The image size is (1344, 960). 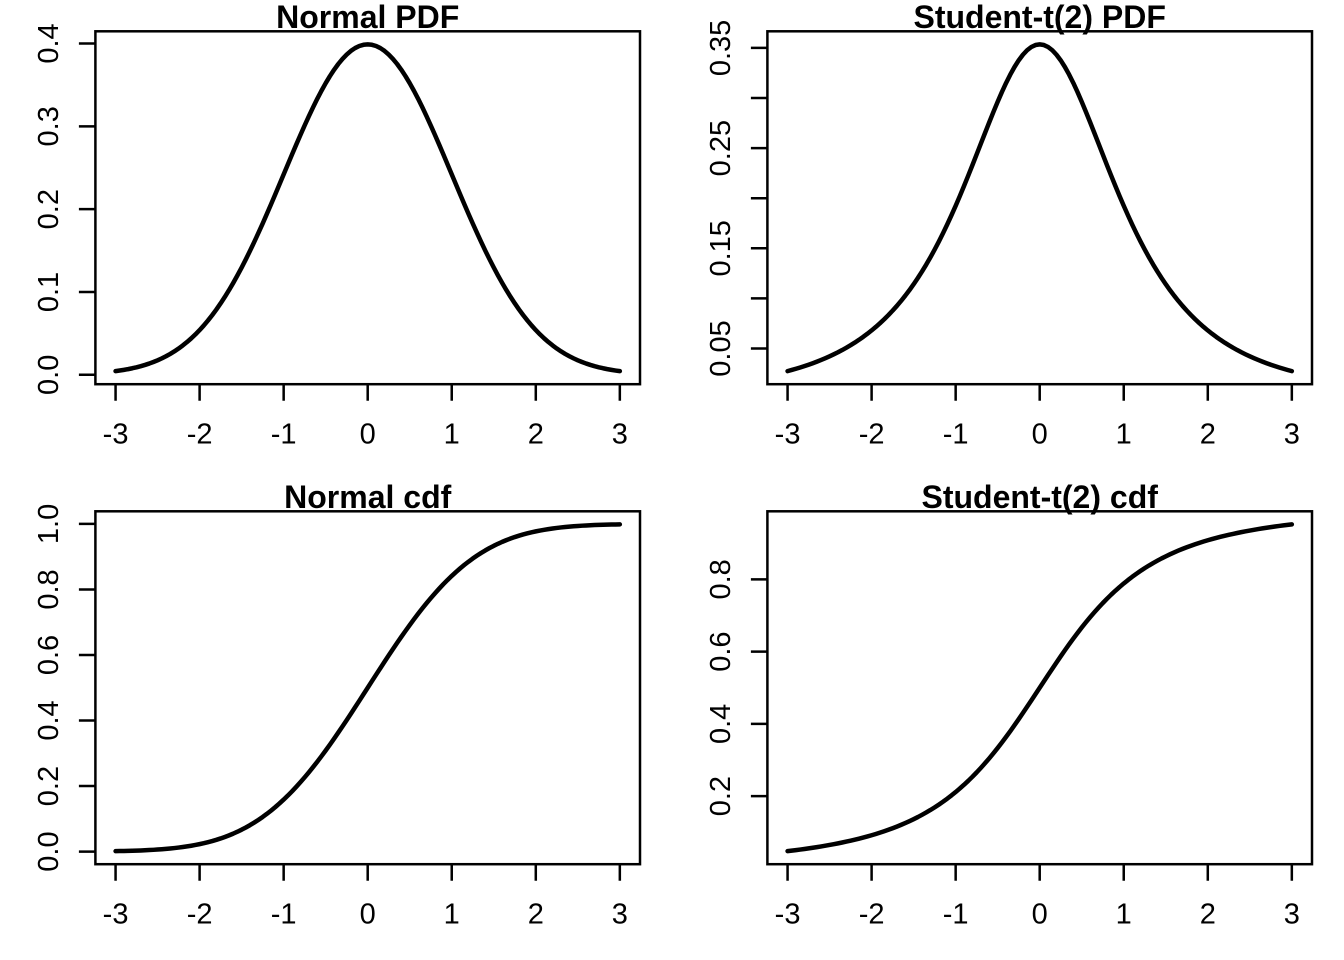 I want to click on svg-text: 0.1, so click(x=49, y=292).